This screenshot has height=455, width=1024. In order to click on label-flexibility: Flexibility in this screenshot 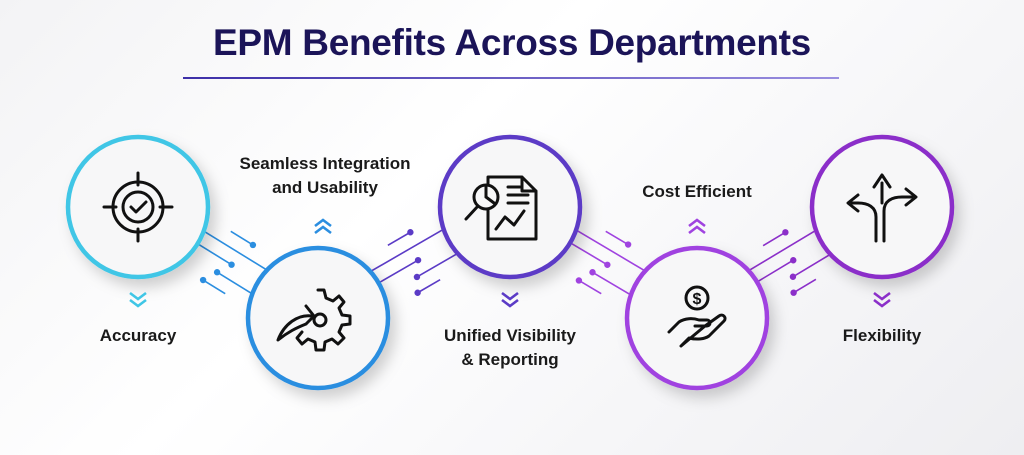, I will do `click(882, 335)`.